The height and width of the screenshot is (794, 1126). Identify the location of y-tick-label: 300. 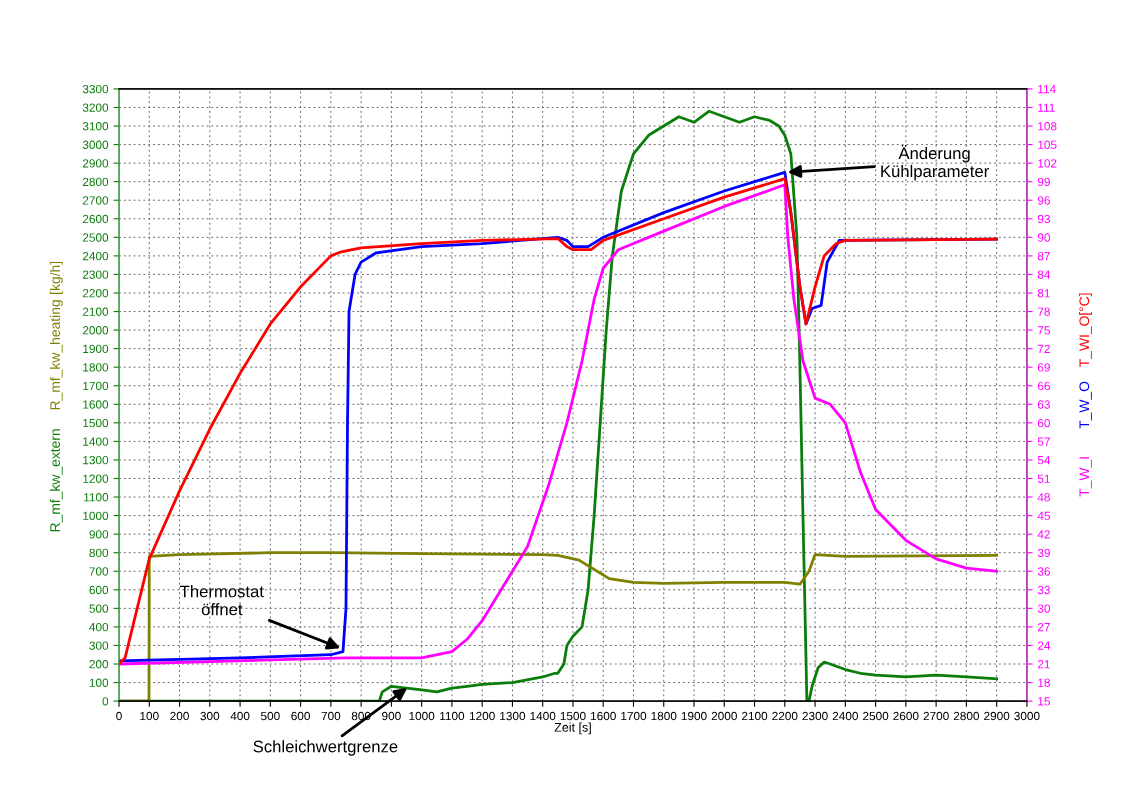
(99, 645).